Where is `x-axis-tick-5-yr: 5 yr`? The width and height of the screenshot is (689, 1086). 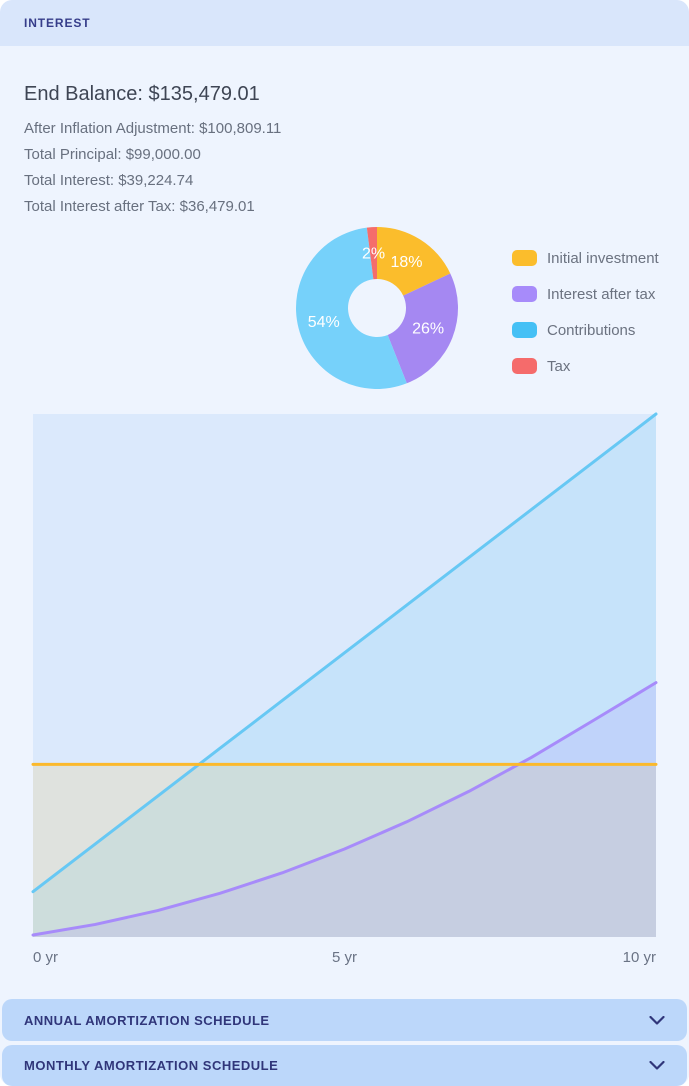 x-axis-tick-5-yr: 5 yr is located at coordinates (344, 957).